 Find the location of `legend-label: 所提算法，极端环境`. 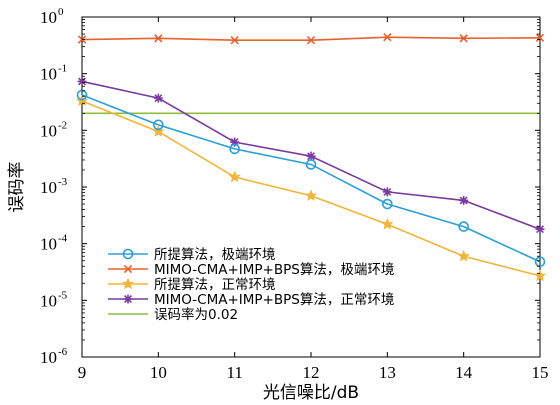

legend-label: 所提算法，极端环境 is located at coordinates (215, 255).